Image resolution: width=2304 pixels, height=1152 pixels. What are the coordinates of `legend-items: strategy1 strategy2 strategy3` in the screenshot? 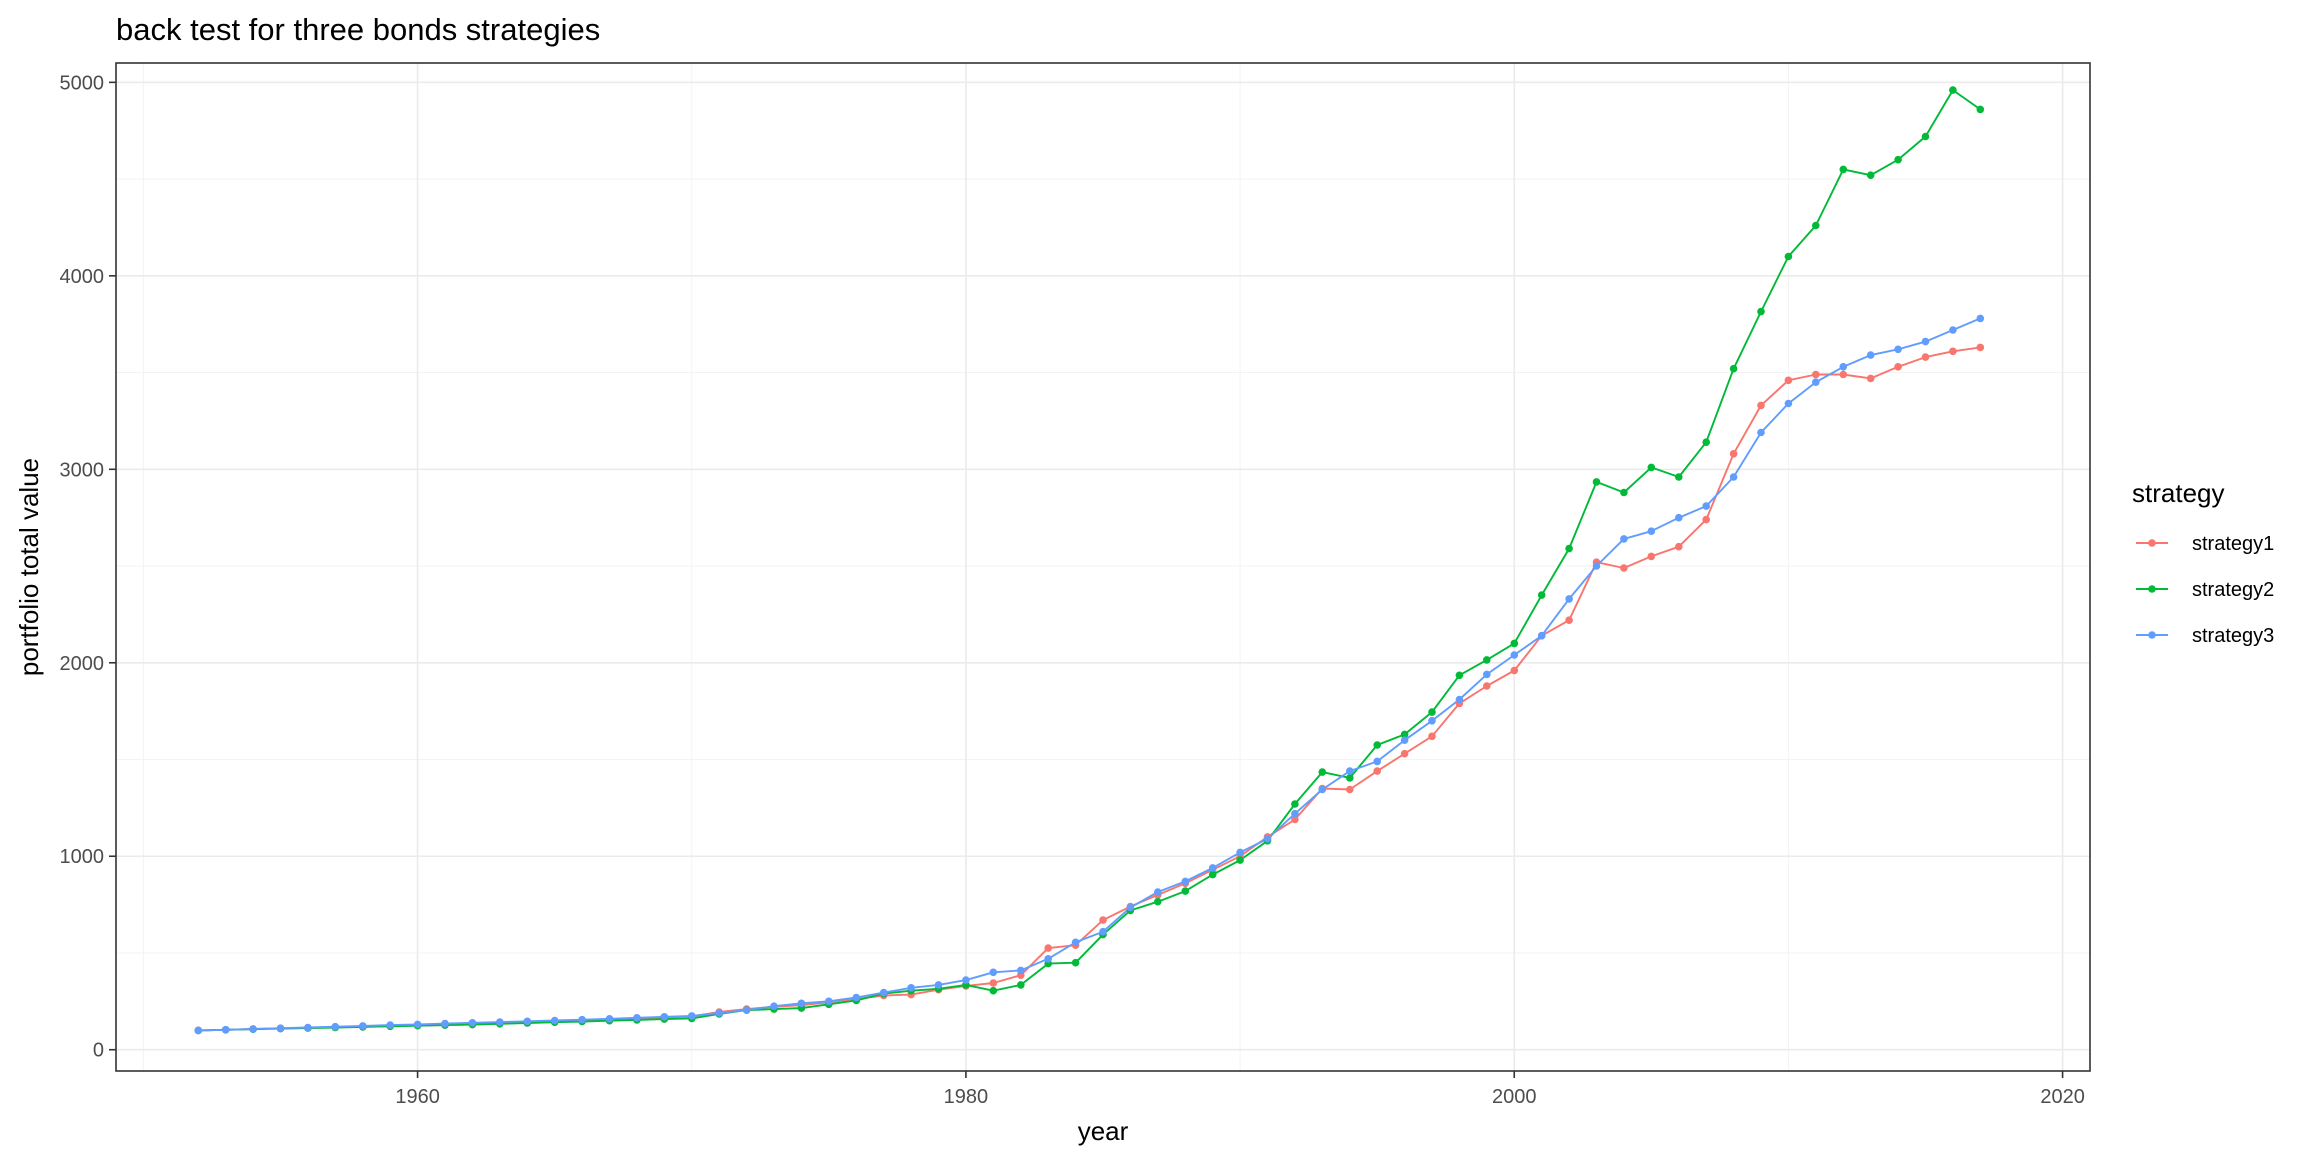 It's located at (2205, 590).